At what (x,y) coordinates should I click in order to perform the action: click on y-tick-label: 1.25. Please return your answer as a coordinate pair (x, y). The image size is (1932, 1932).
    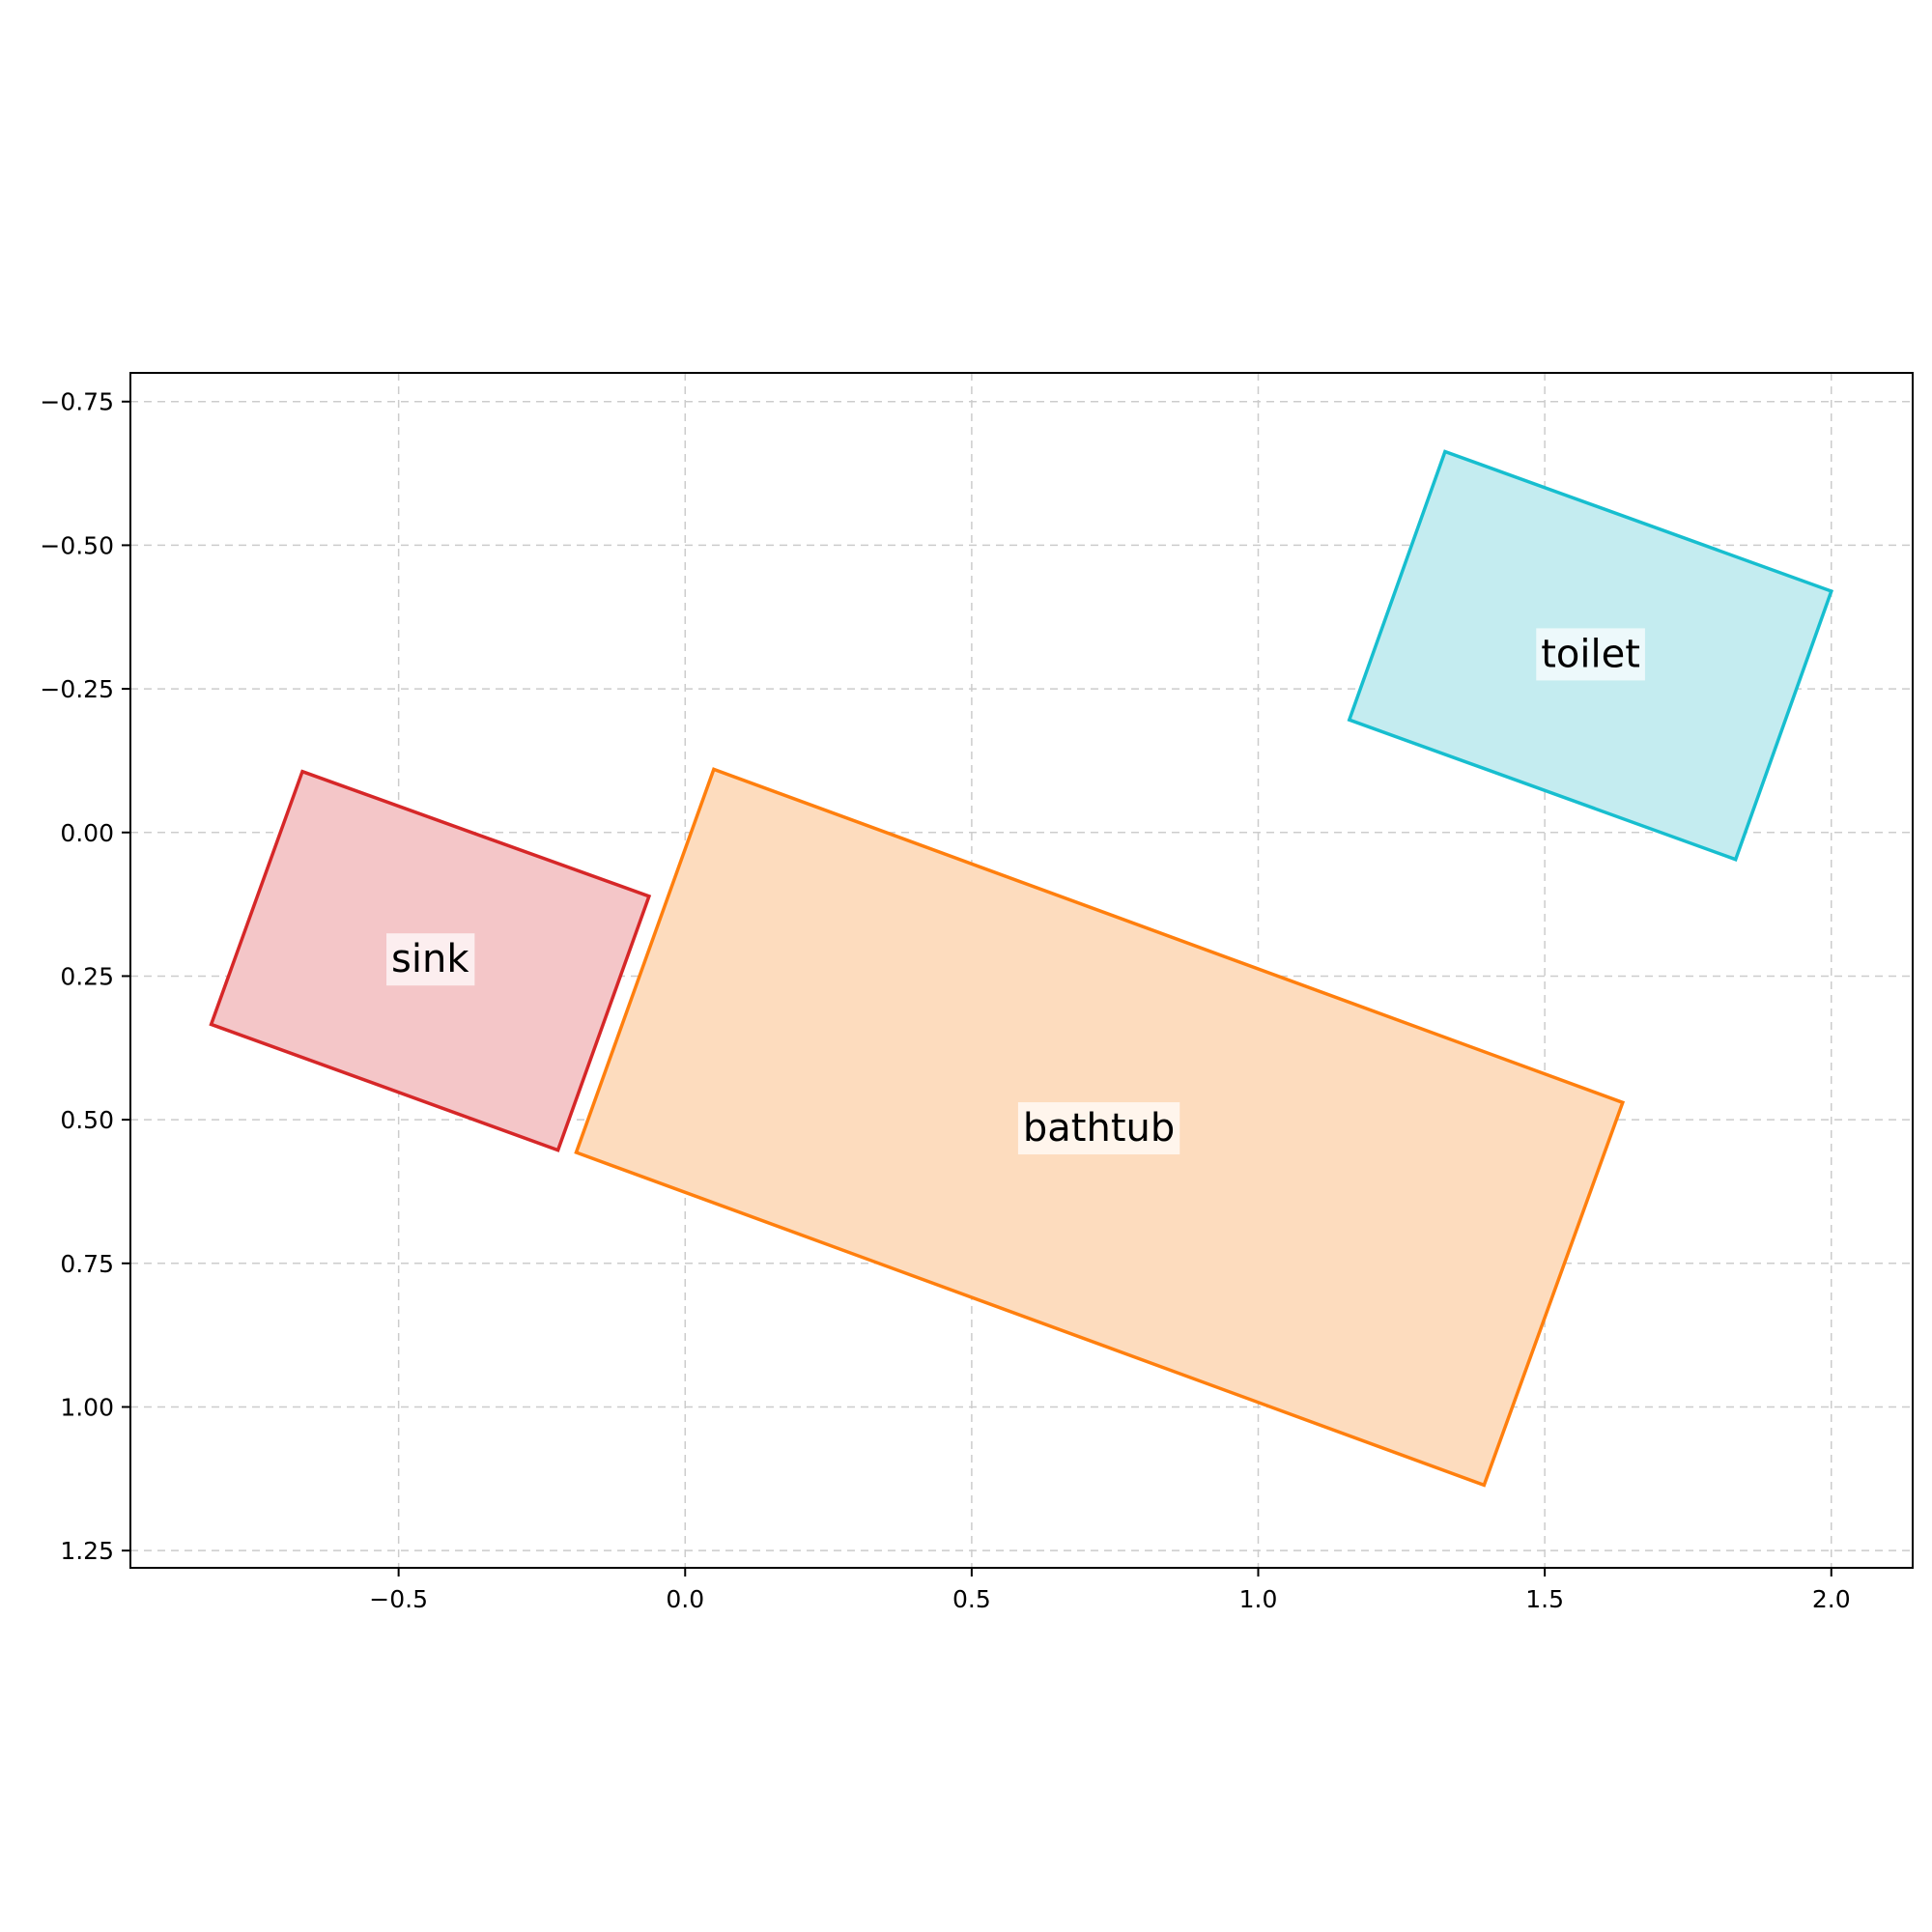
    Looking at the image, I should click on (87, 1551).